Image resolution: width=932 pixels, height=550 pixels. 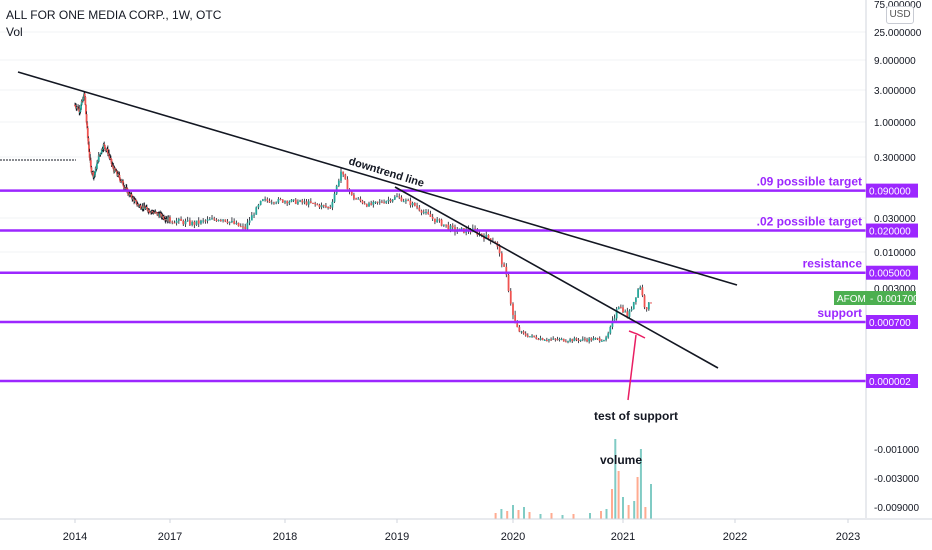 What do you see at coordinates (14, 32) in the screenshot?
I see `volume-indicator-label: Vol` at bounding box center [14, 32].